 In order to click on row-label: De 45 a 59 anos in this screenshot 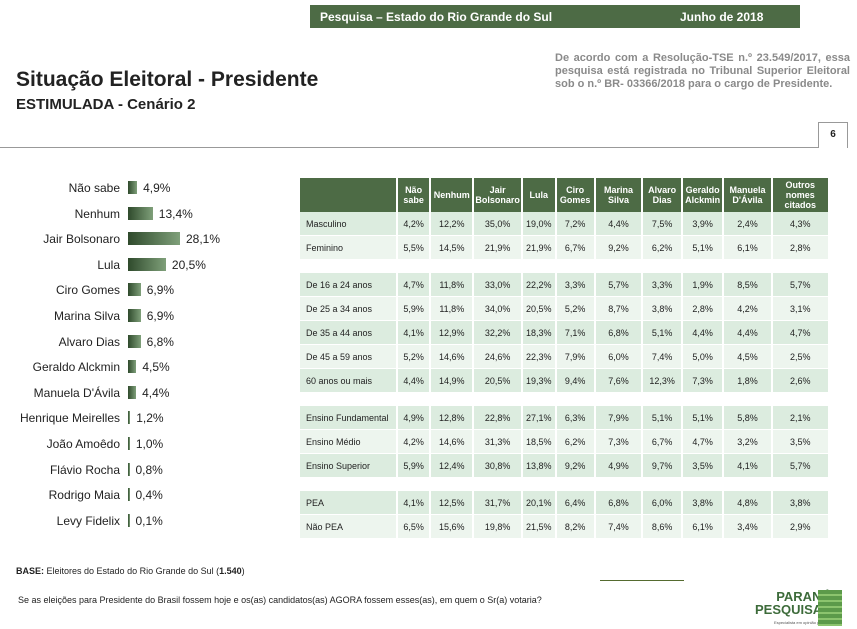, I will do `click(348, 357)`.